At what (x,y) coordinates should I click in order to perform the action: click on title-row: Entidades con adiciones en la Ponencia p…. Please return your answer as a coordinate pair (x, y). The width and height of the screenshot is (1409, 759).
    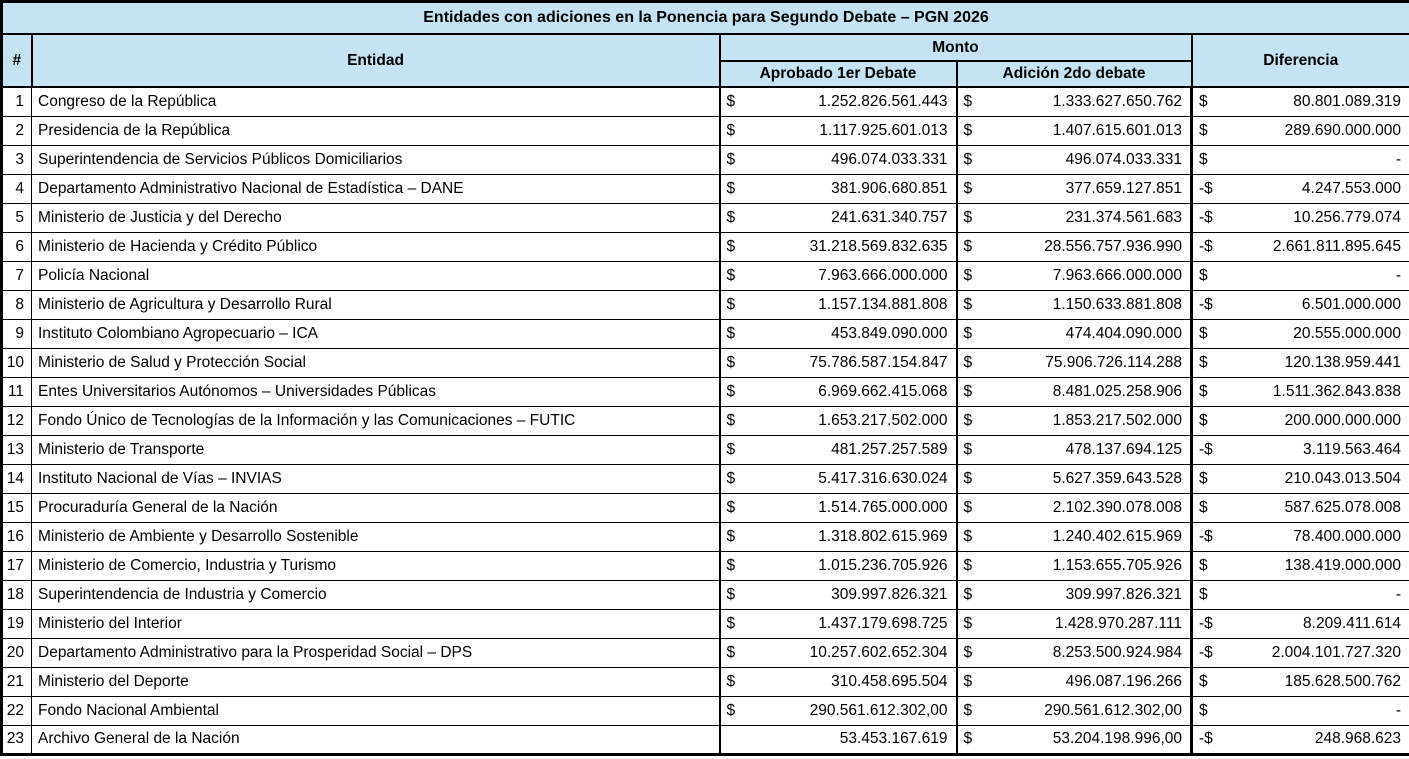
    Looking at the image, I should click on (704, 17).